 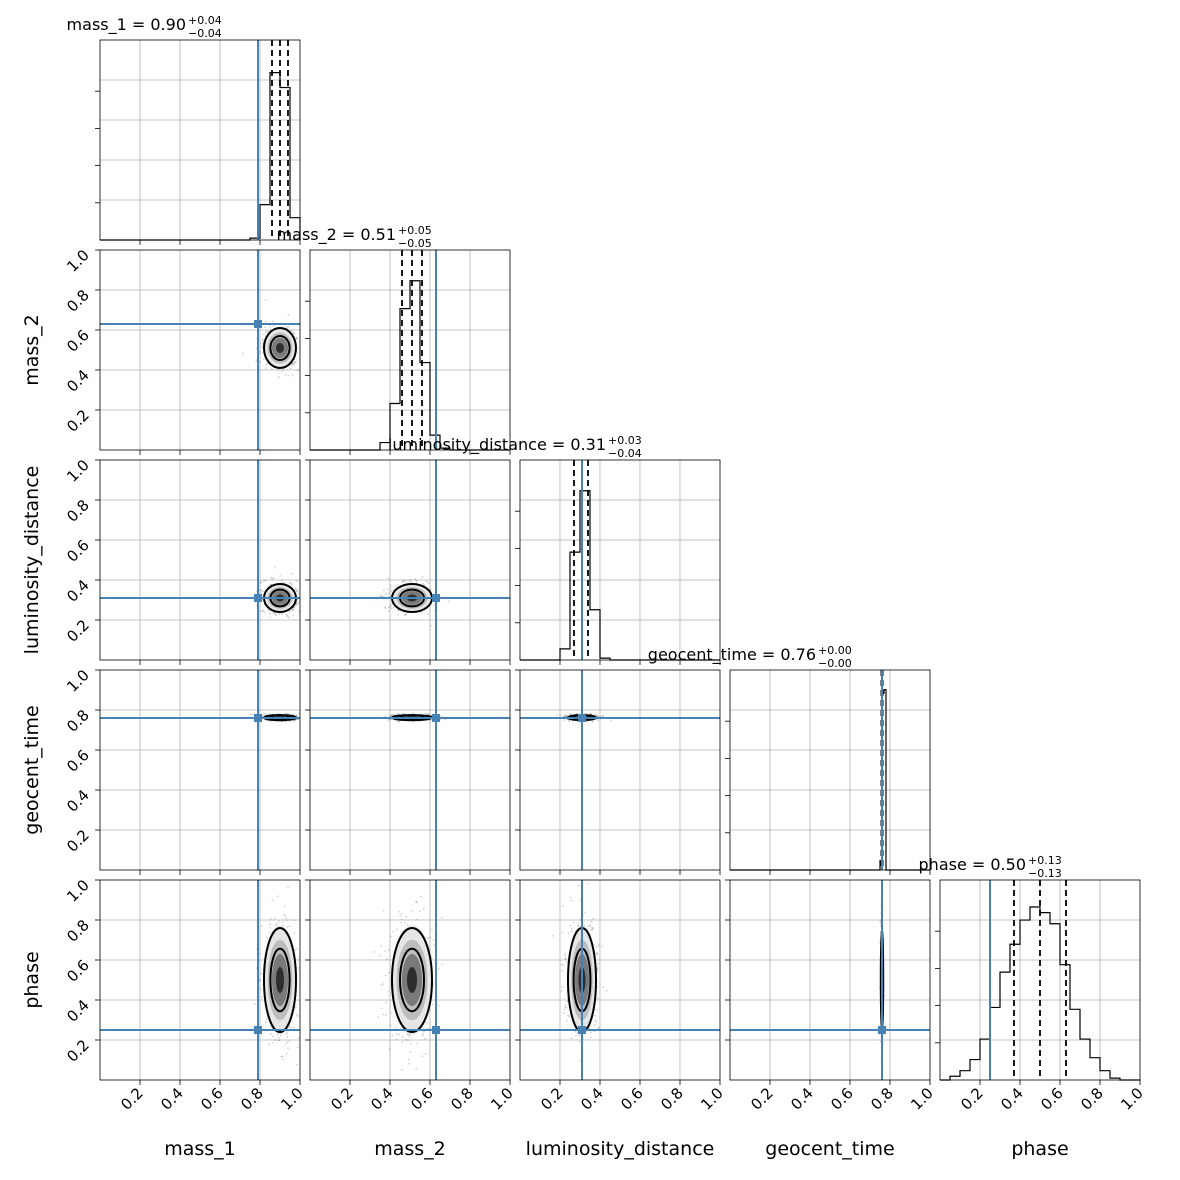 I want to click on title-plus: +0.03, so click(x=625, y=440).